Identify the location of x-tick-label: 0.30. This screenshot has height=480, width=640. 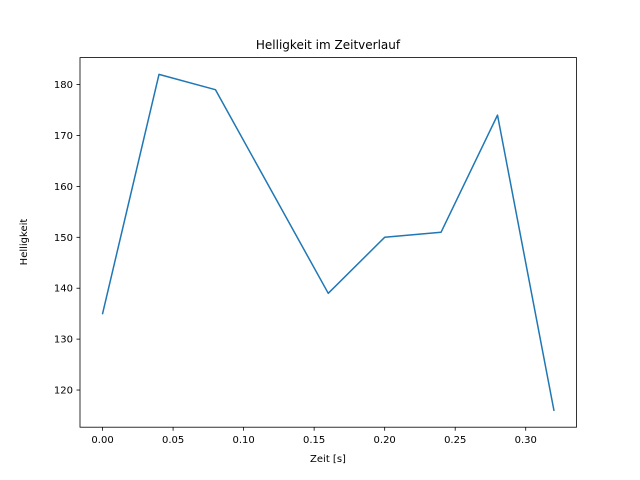
(526, 440).